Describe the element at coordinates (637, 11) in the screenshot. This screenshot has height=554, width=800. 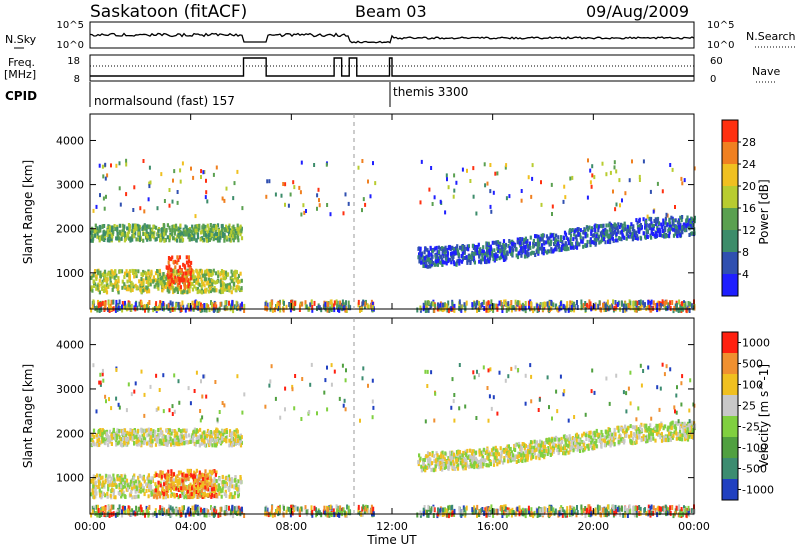
I see `date-label: 09/Aug/2009` at that location.